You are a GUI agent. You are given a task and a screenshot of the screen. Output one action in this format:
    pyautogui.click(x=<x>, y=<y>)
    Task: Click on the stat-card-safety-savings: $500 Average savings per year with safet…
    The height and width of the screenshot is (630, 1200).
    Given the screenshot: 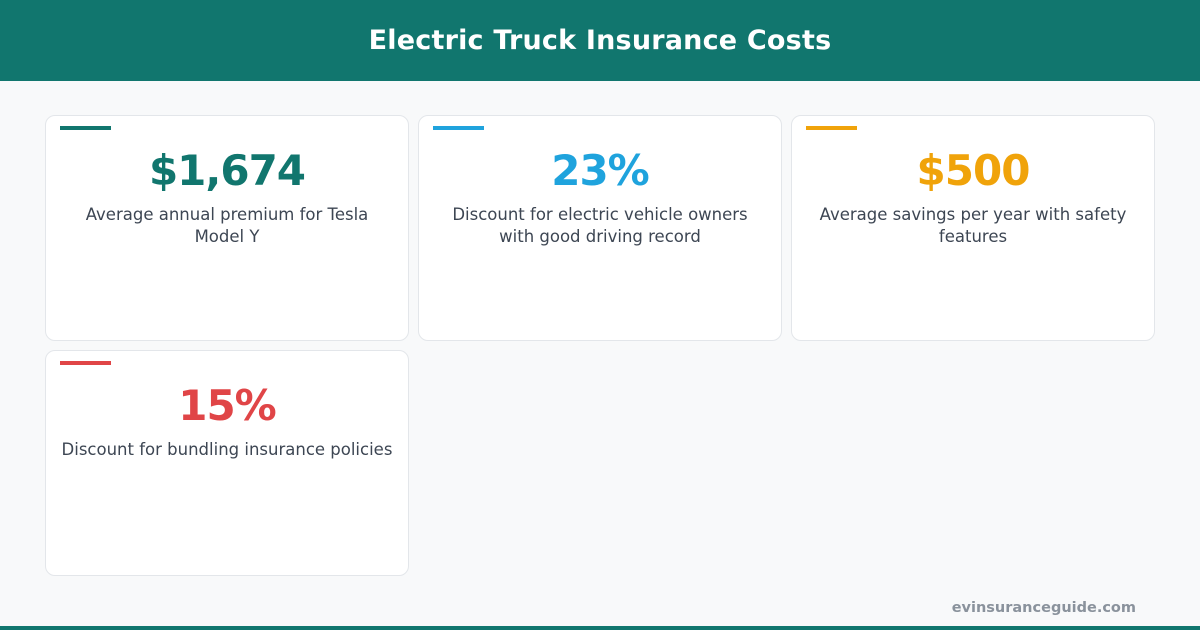 What is the action you would take?
    pyautogui.click(x=973, y=228)
    